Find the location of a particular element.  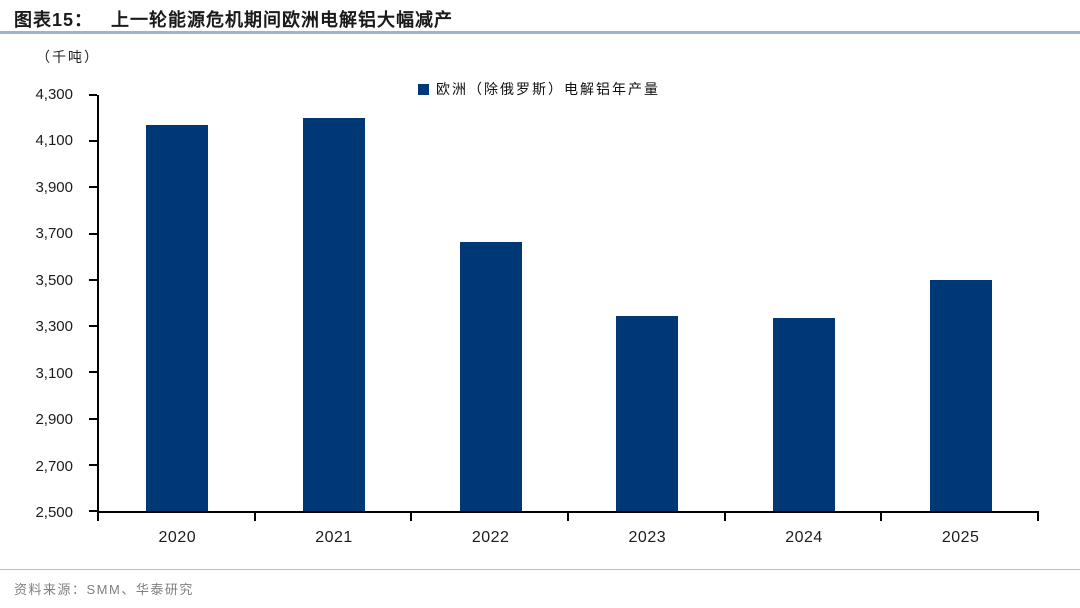

y-tick-label: 3,700 is located at coordinates (54, 234).